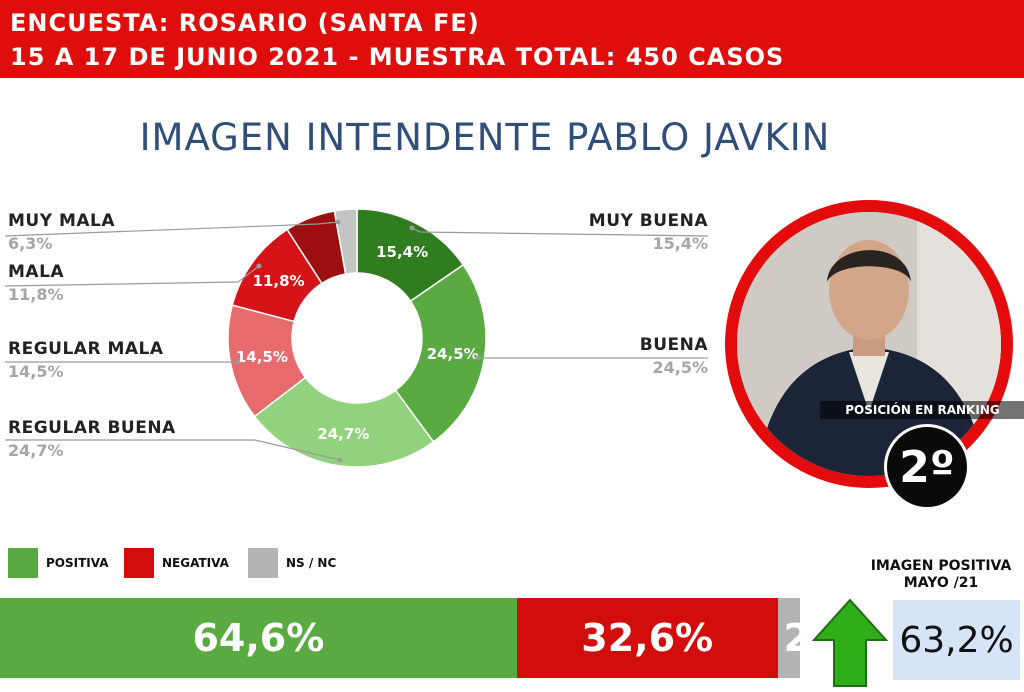  Describe the element at coordinates (36, 283) in the screenshot. I see `category-mala: MALA 11,8%` at that location.